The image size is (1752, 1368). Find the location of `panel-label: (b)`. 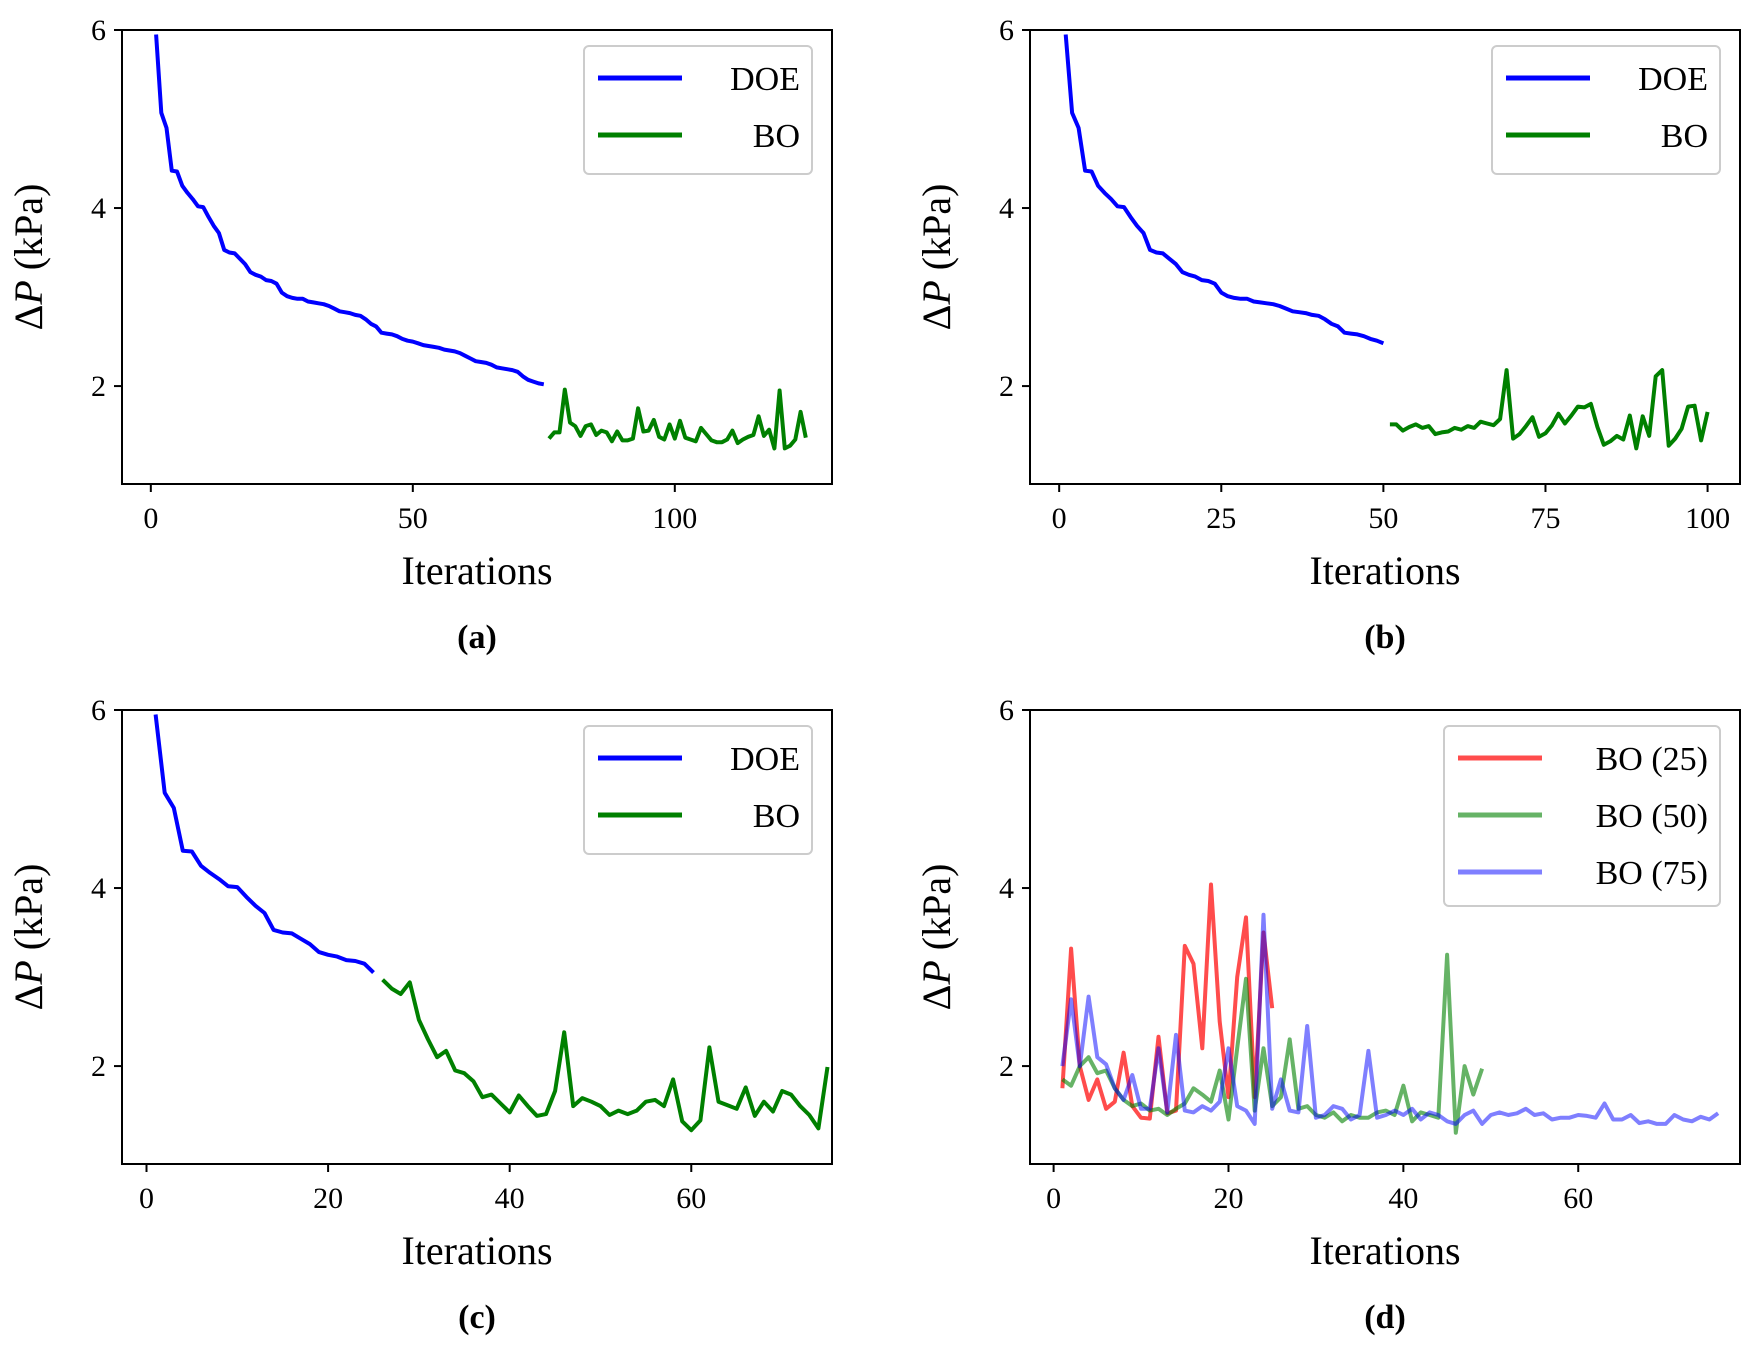

panel-label: (b) is located at coordinates (1385, 637).